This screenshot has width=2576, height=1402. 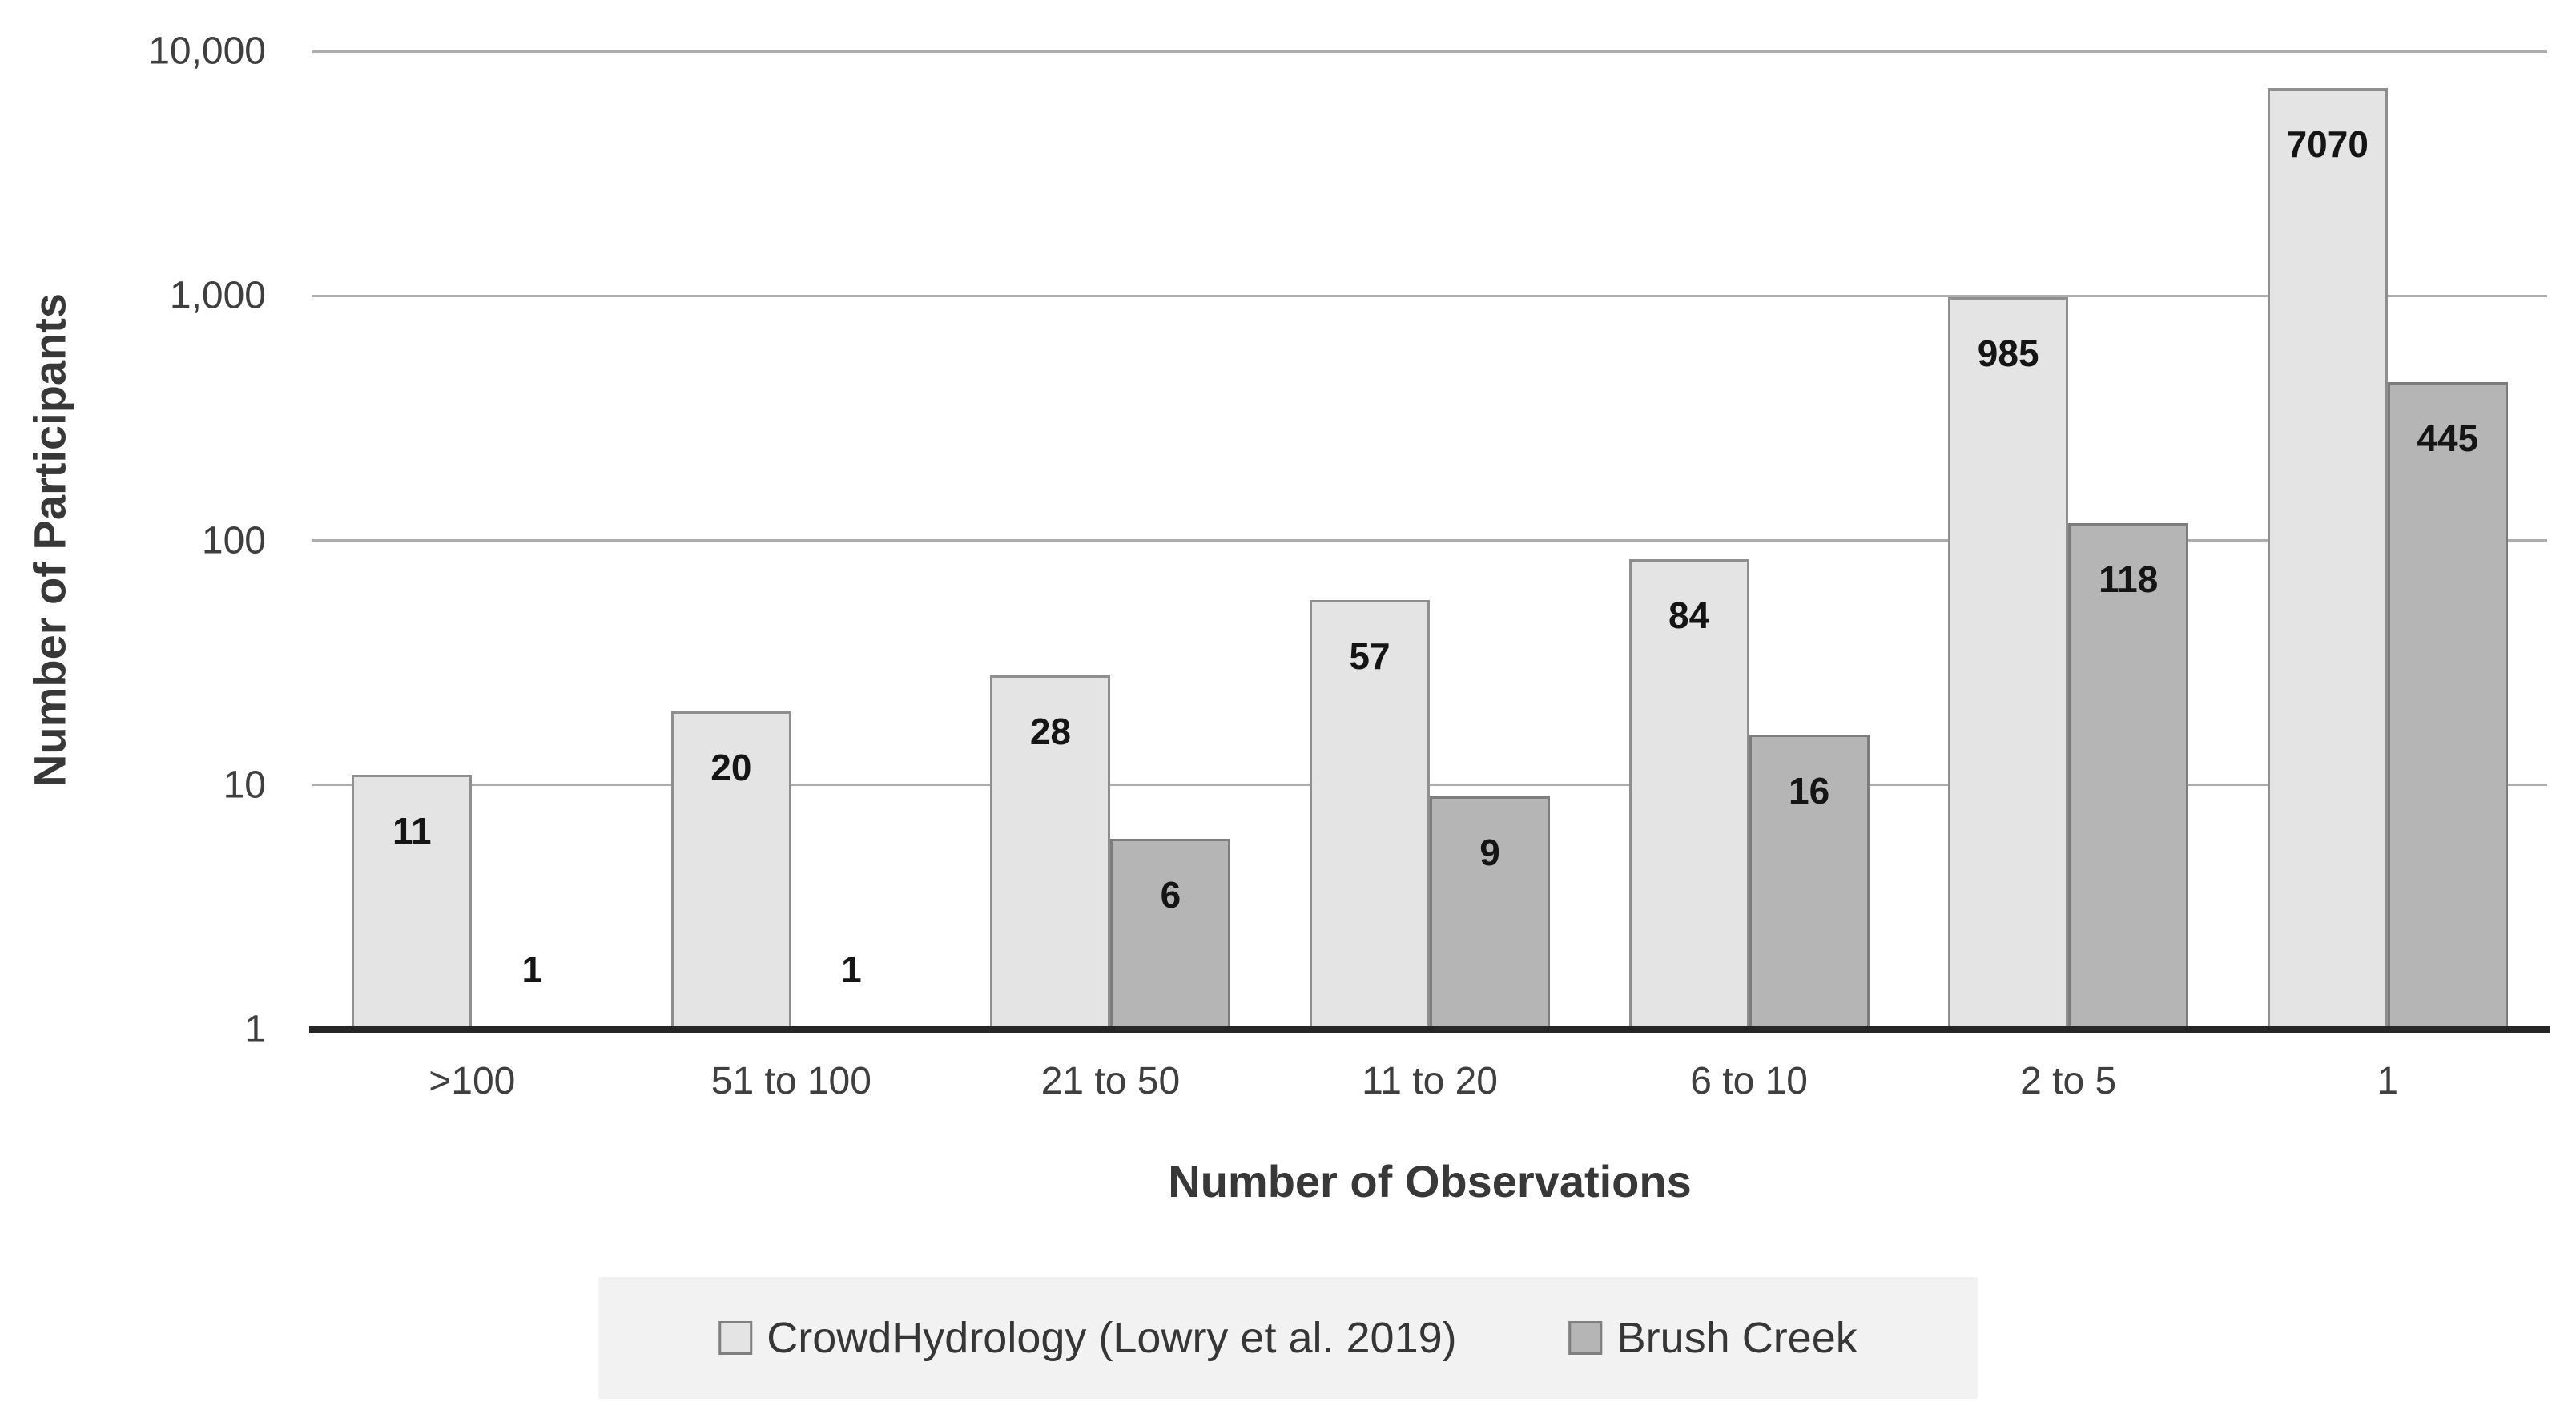 What do you see at coordinates (1112, 1338) in the screenshot?
I see `legend-label-crowdhydrology: CrowdHydrology (Lowry et al. 2019)` at bounding box center [1112, 1338].